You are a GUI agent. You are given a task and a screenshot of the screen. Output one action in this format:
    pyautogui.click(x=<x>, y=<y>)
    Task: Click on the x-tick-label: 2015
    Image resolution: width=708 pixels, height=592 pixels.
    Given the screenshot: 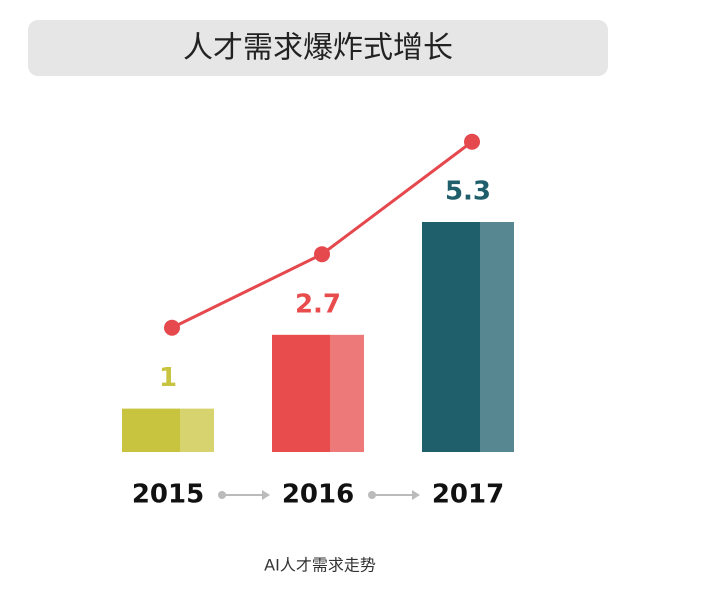 What is the action you would take?
    pyautogui.click(x=168, y=495)
    